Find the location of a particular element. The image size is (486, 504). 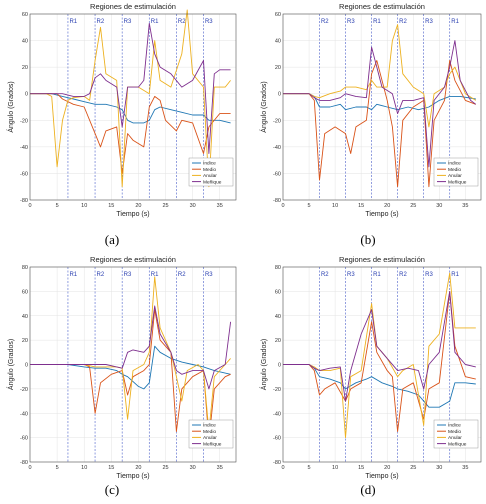

panel-caption: (c) is located at coordinates (112, 489).